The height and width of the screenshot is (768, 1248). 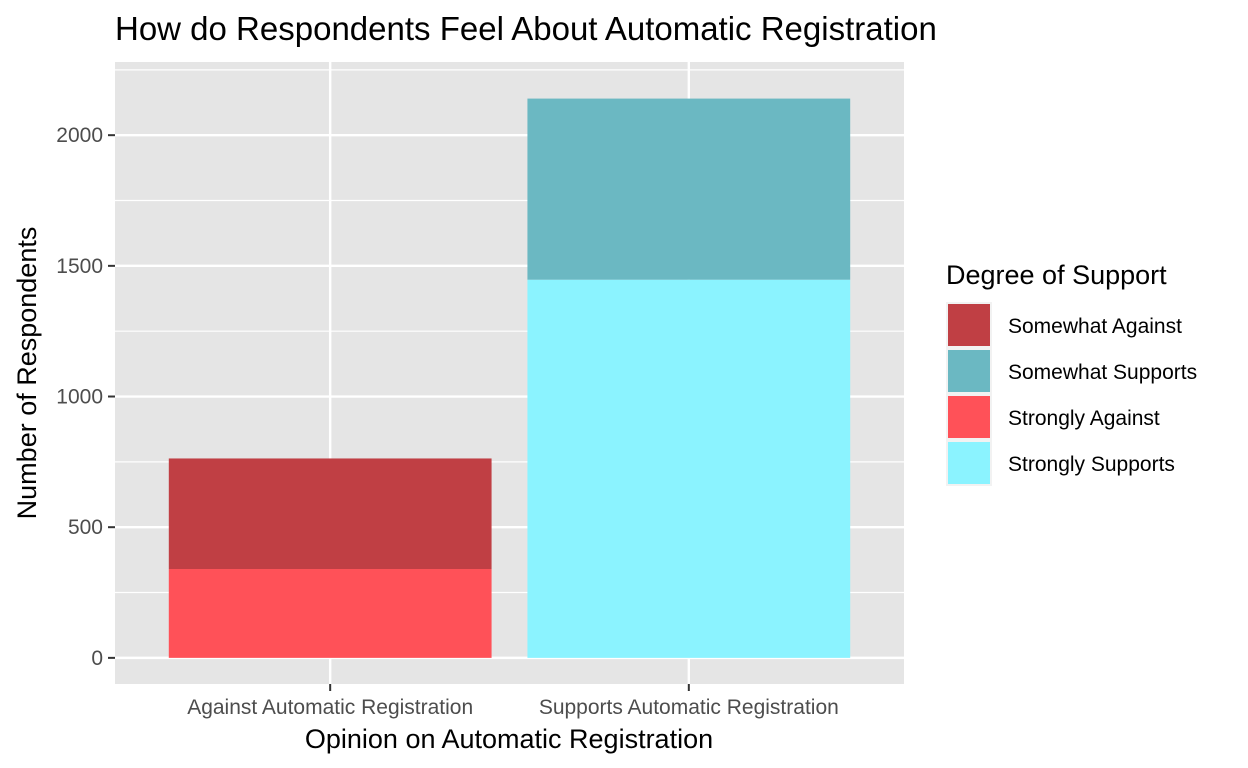 I want to click on bar-somewhat-supports, so click(x=689, y=189).